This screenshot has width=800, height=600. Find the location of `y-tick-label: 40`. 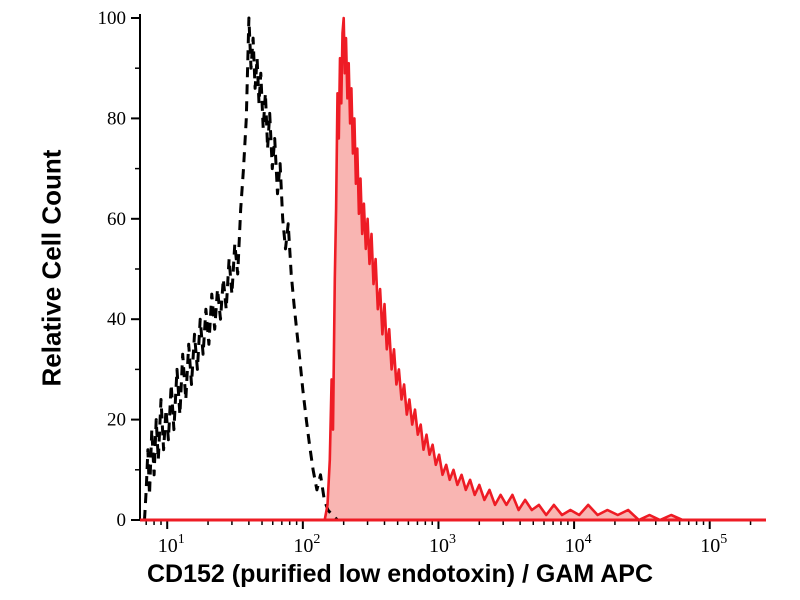

y-tick-label: 40 is located at coordinates (116, 319).